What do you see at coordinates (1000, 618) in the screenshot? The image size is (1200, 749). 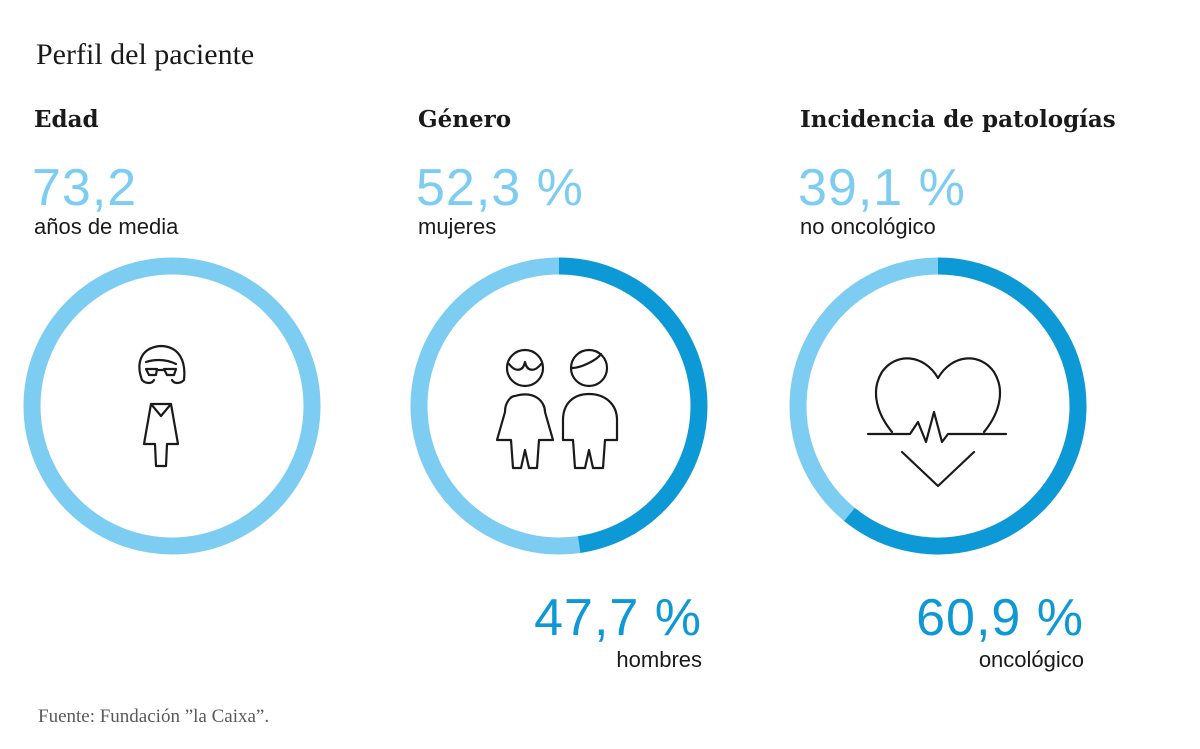 I see `value-oncologico: 60,9 %` at bounding box center [1000, 618].